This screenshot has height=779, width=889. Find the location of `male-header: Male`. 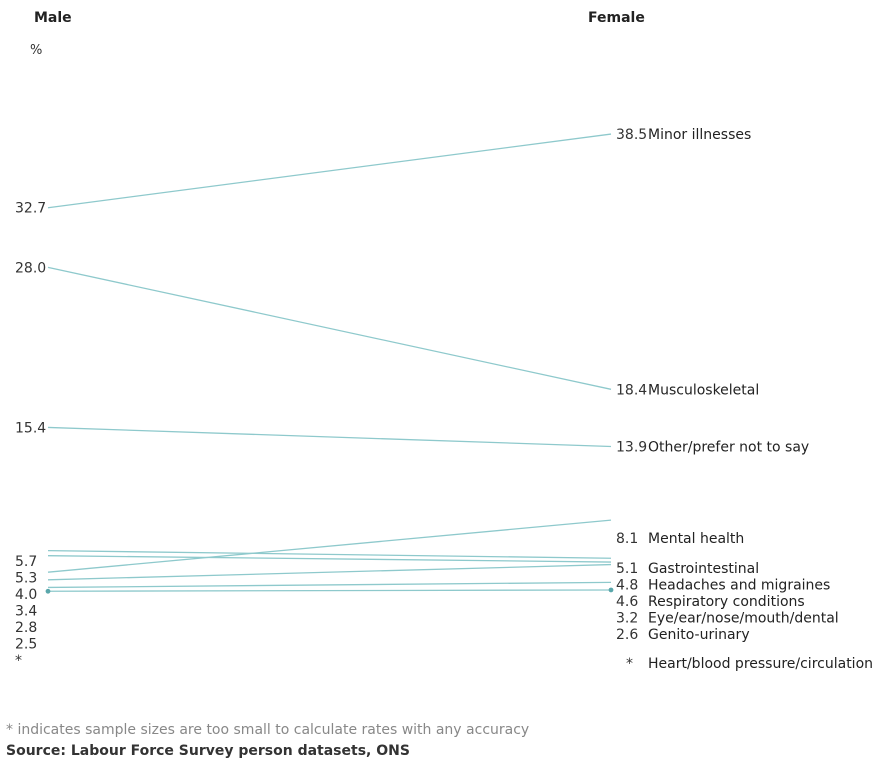

male-header: Male is located at coordinates (53, 18).